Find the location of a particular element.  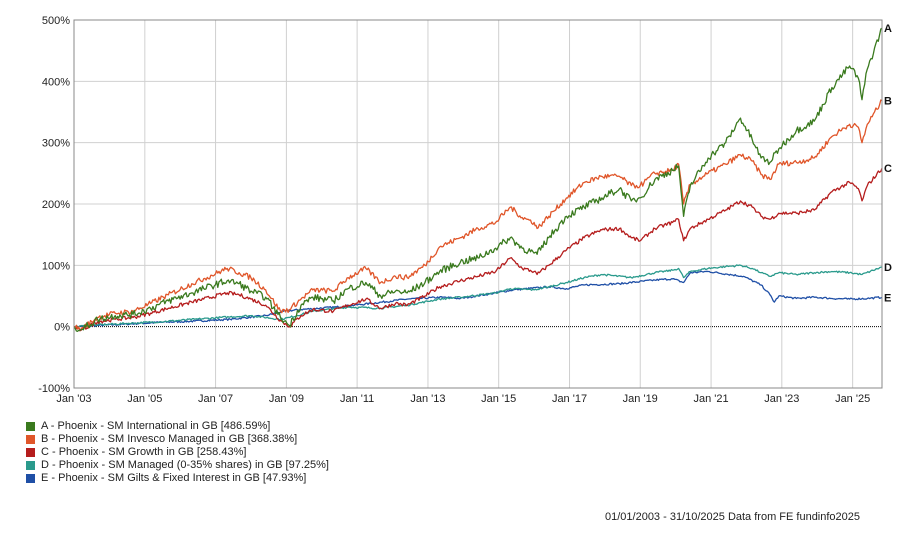

y-tick-label: 500% is located at coordinates (56, 21).